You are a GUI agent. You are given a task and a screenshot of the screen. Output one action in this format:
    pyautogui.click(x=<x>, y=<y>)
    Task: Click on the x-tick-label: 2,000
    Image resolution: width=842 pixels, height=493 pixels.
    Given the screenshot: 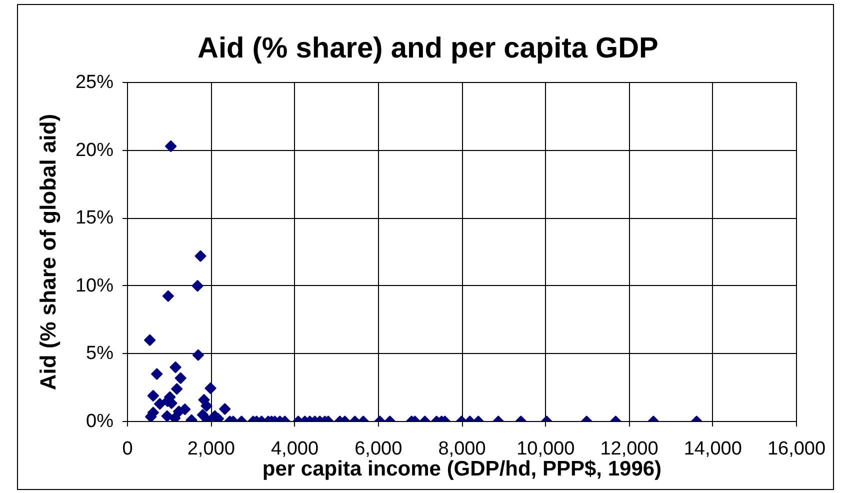 What is the action you would take?
    pyautogui.click(x=211, y=449)
    